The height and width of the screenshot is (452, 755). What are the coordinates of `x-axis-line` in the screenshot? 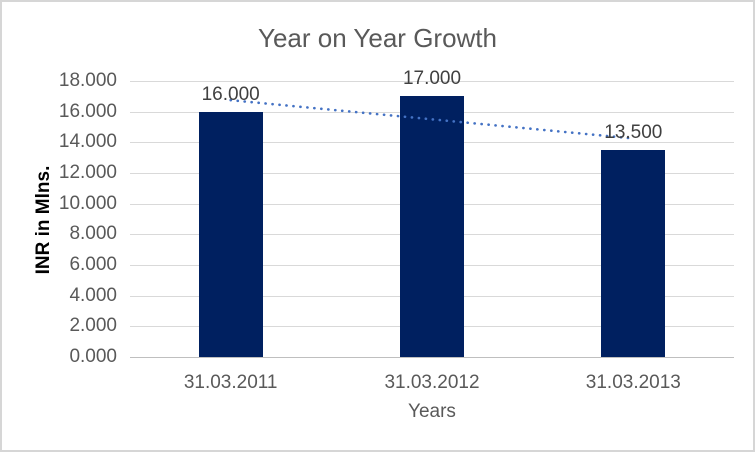 It's located at (432, 357).